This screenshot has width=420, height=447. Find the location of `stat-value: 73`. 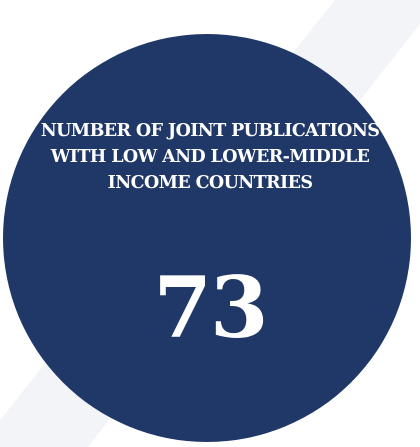

stat-value: 73 is located at coordinates (211, 307).